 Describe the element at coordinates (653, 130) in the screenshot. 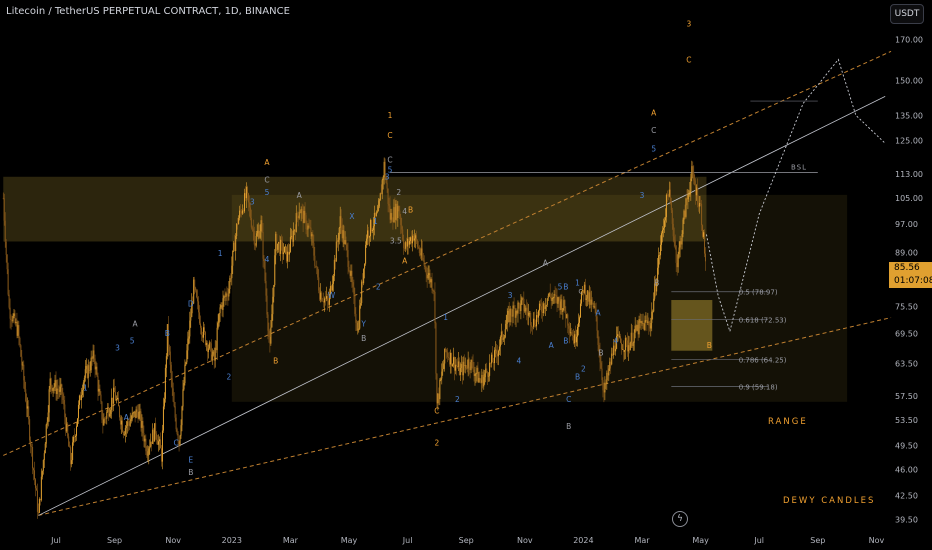

I see `wave-label: C` at that location.